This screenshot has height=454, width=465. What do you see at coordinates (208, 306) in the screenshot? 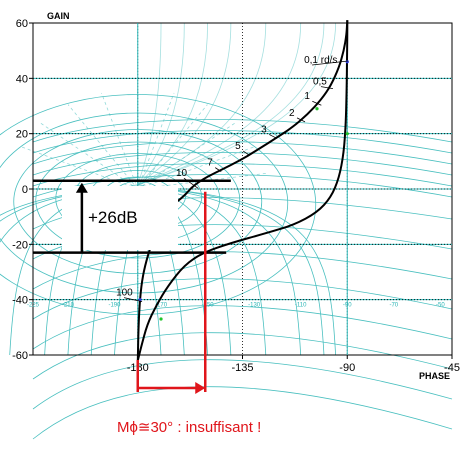
I see `small-phase-label: -150` at bounding box center [208, 306].